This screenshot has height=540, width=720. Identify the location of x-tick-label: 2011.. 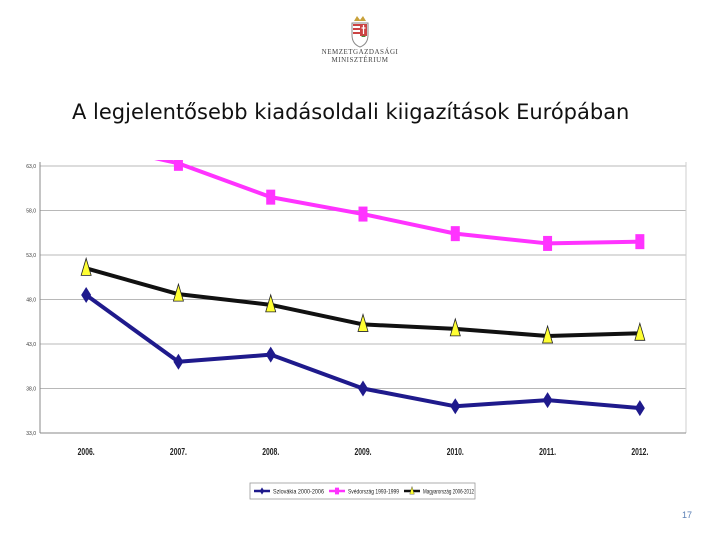
(547, 452).